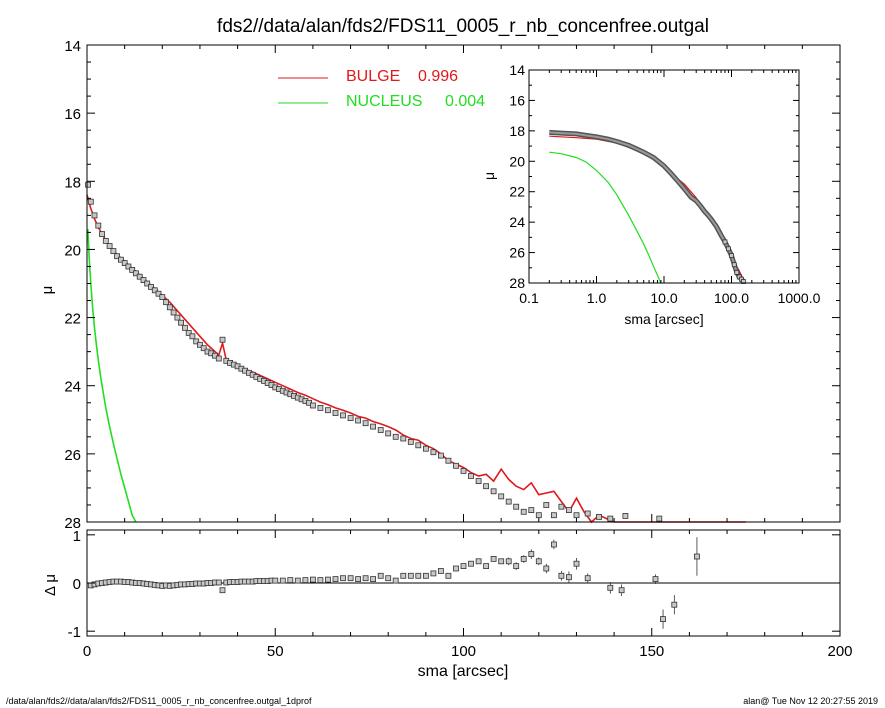 This screenshot has width=885, height=708. I want to click on inset-y-tick-label: 26, so click(517, 253).